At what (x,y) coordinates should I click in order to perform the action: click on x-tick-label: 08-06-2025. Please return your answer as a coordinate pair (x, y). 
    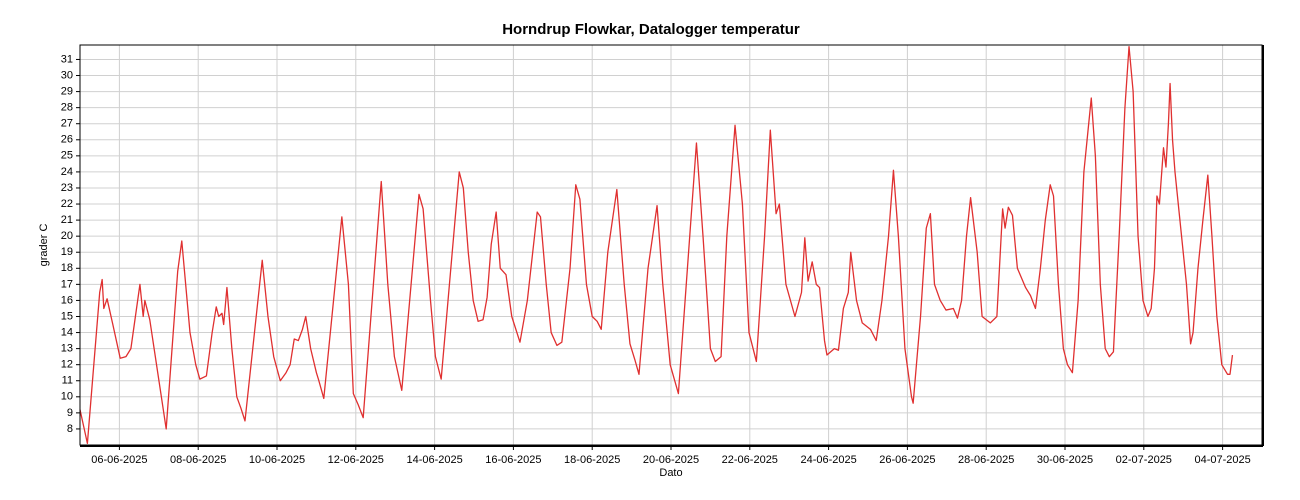
    Looking at the image, I should click on (198, 460).